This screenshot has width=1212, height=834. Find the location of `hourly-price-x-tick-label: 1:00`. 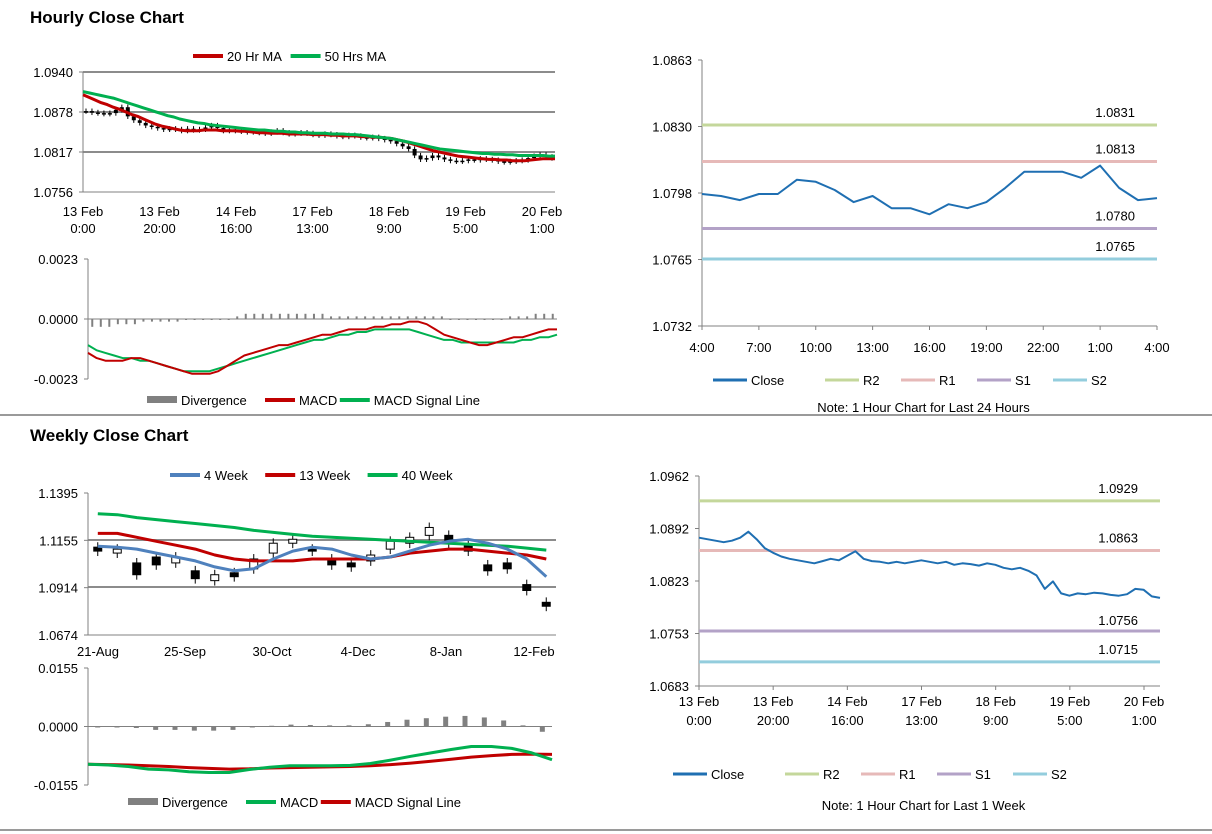

hourly-price-x-tick-label: 1:00 is located at coordinates (541, 228).